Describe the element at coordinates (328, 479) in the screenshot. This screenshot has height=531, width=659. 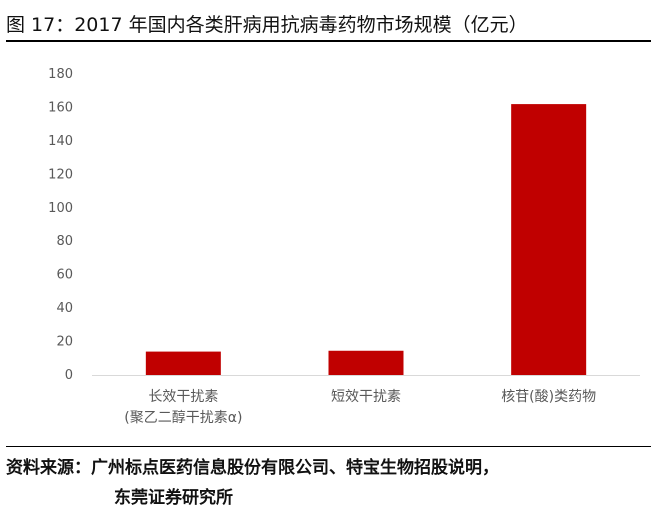
I see `source-note: 资料来源：广州标点医药信息股份有限公司、特宝生物招股说明， 东莞证券研究所` at that location.